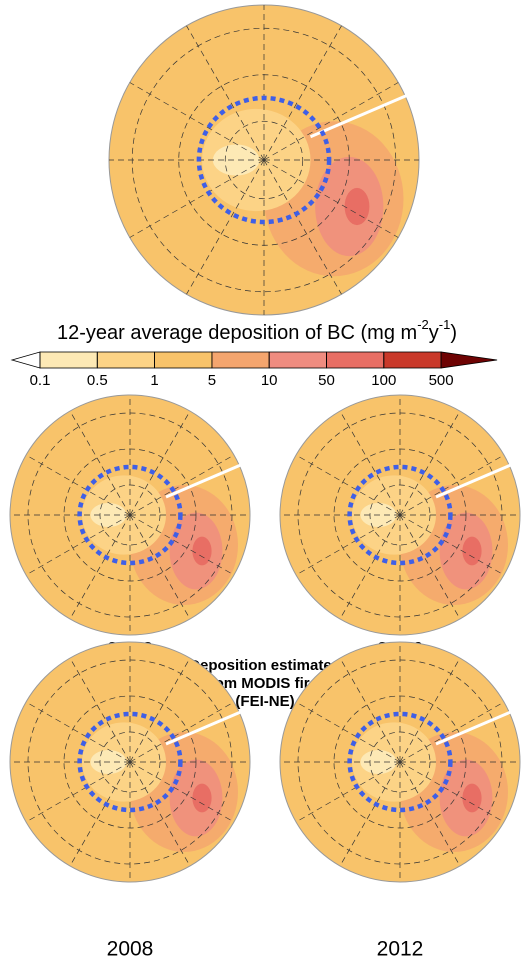 The width and height of the screenshot is (527, 967). I want to click on colorbar-tick-label: 500, so click(441, 380).